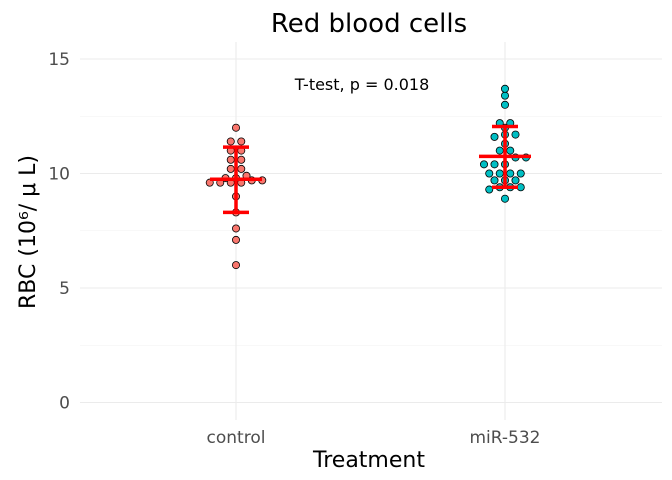 The width and height of the screenshot is (672, 480). Describe the element at coordinates (59, 60) in the screenshot. I see `y-tick-label: 15` at that location.